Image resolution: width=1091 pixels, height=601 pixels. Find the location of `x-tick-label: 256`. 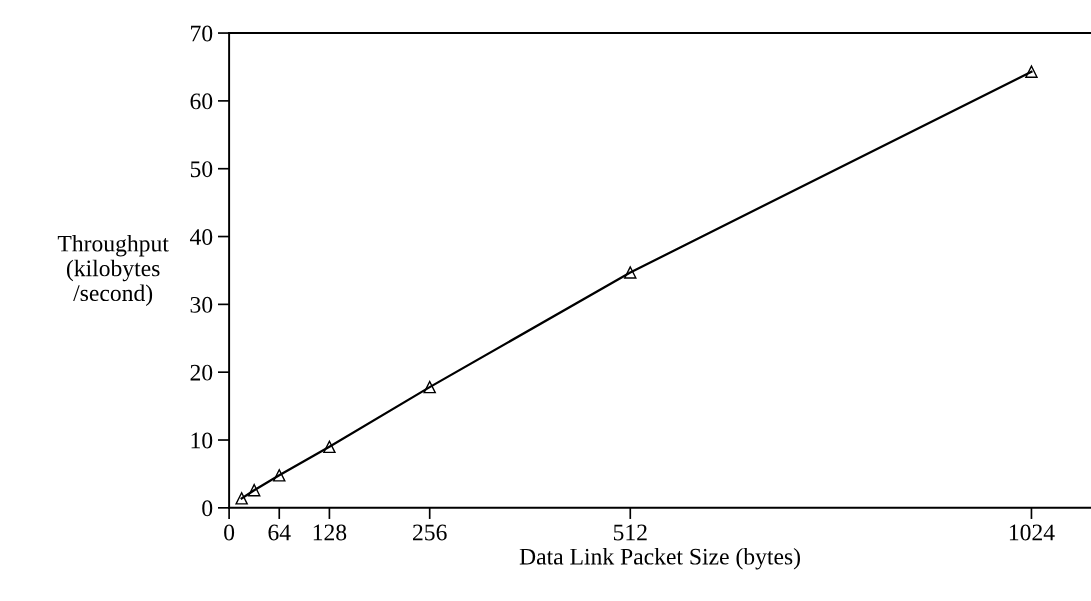

x-tick-label: 256 is located at coordinates (430, 532).